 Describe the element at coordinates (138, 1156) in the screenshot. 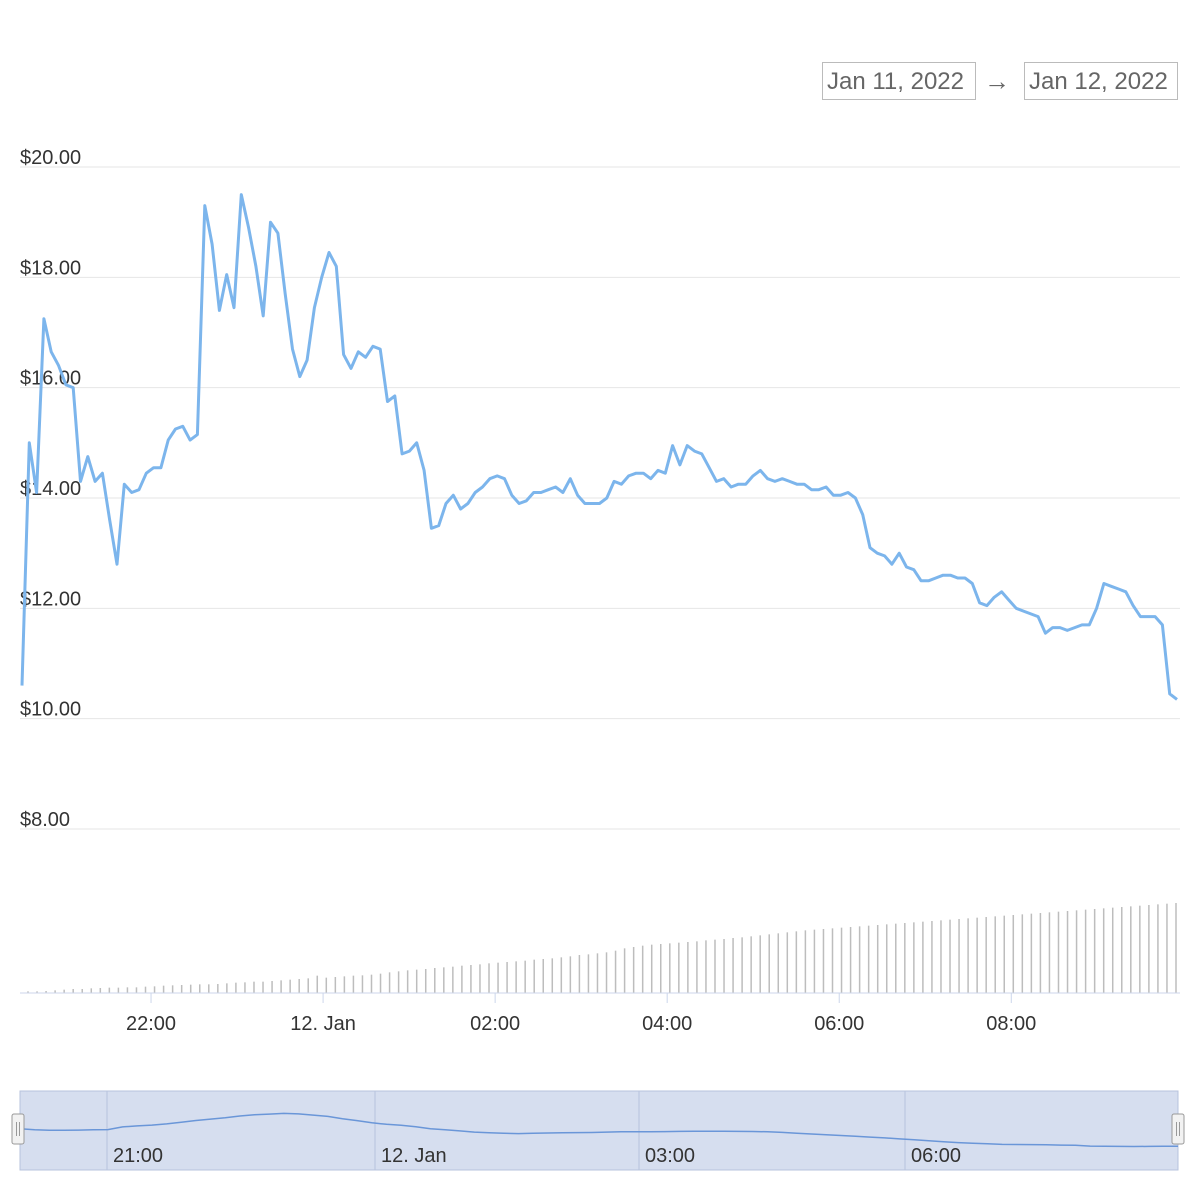

I see `navigator-tick-label: 21:00` at that location.